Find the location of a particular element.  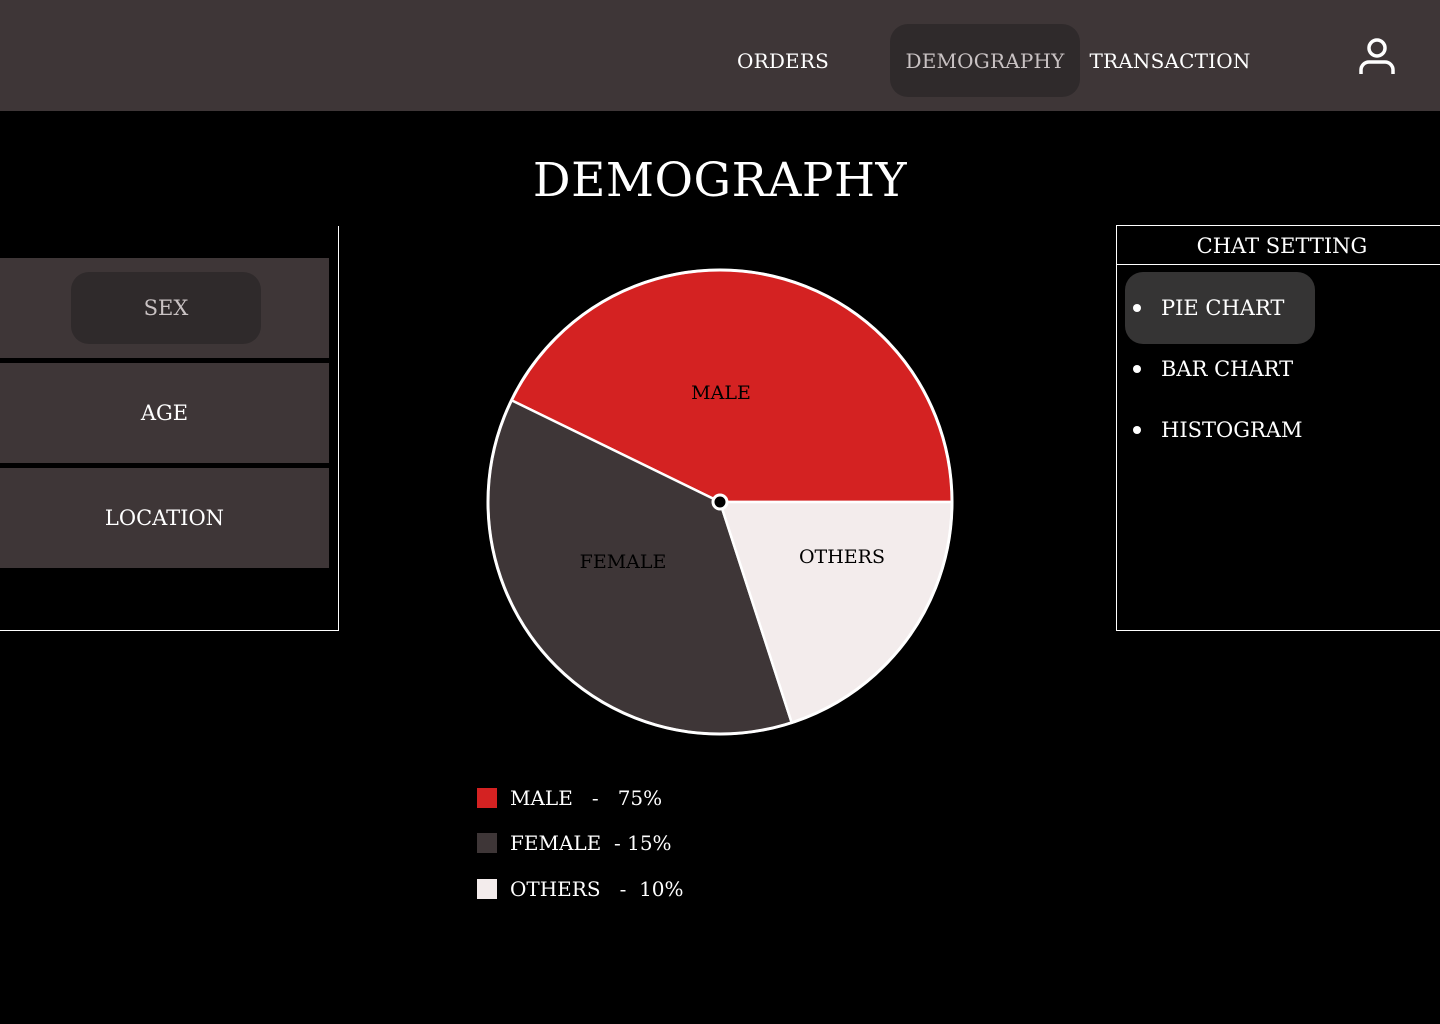

legend-item-male: MALE - 75% is located at coordinates (569, 798).